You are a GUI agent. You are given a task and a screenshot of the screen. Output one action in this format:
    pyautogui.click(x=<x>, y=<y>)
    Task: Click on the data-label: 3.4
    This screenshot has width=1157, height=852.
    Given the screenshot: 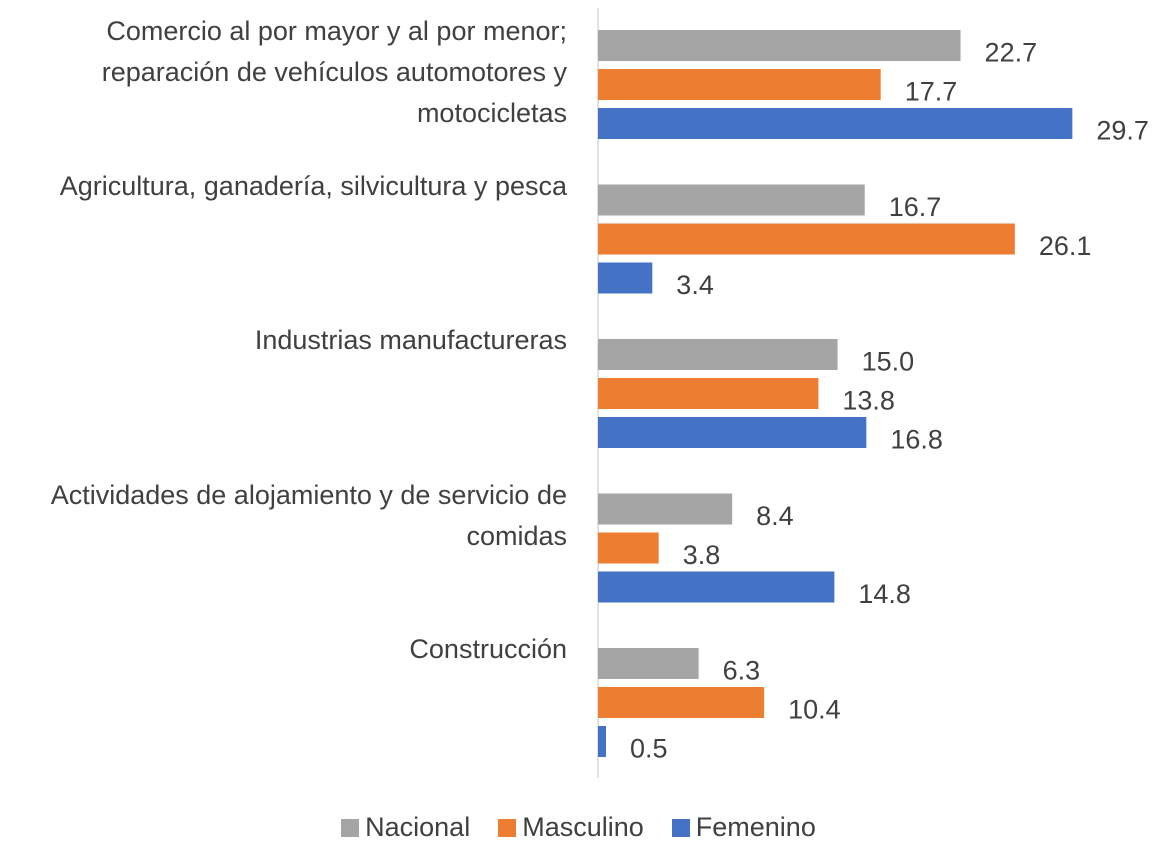 What is the action you would take?
    pyautogui.click(x=695, y=285)
    